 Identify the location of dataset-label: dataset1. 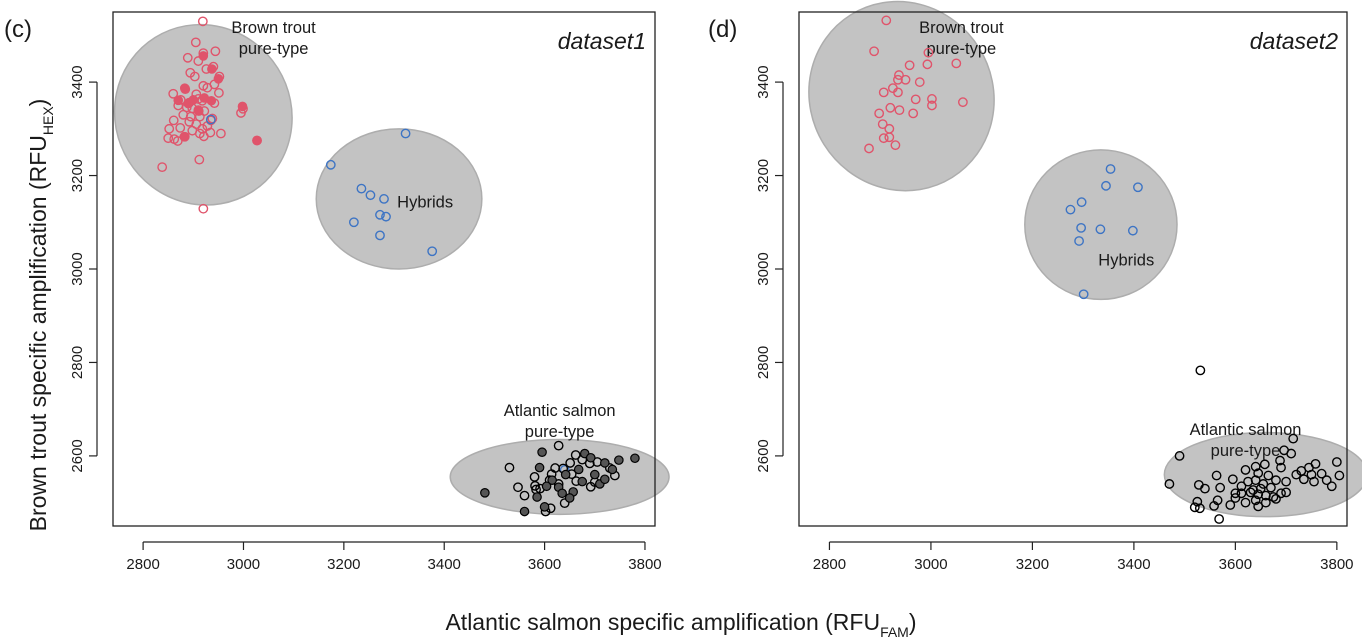
(602, 41).